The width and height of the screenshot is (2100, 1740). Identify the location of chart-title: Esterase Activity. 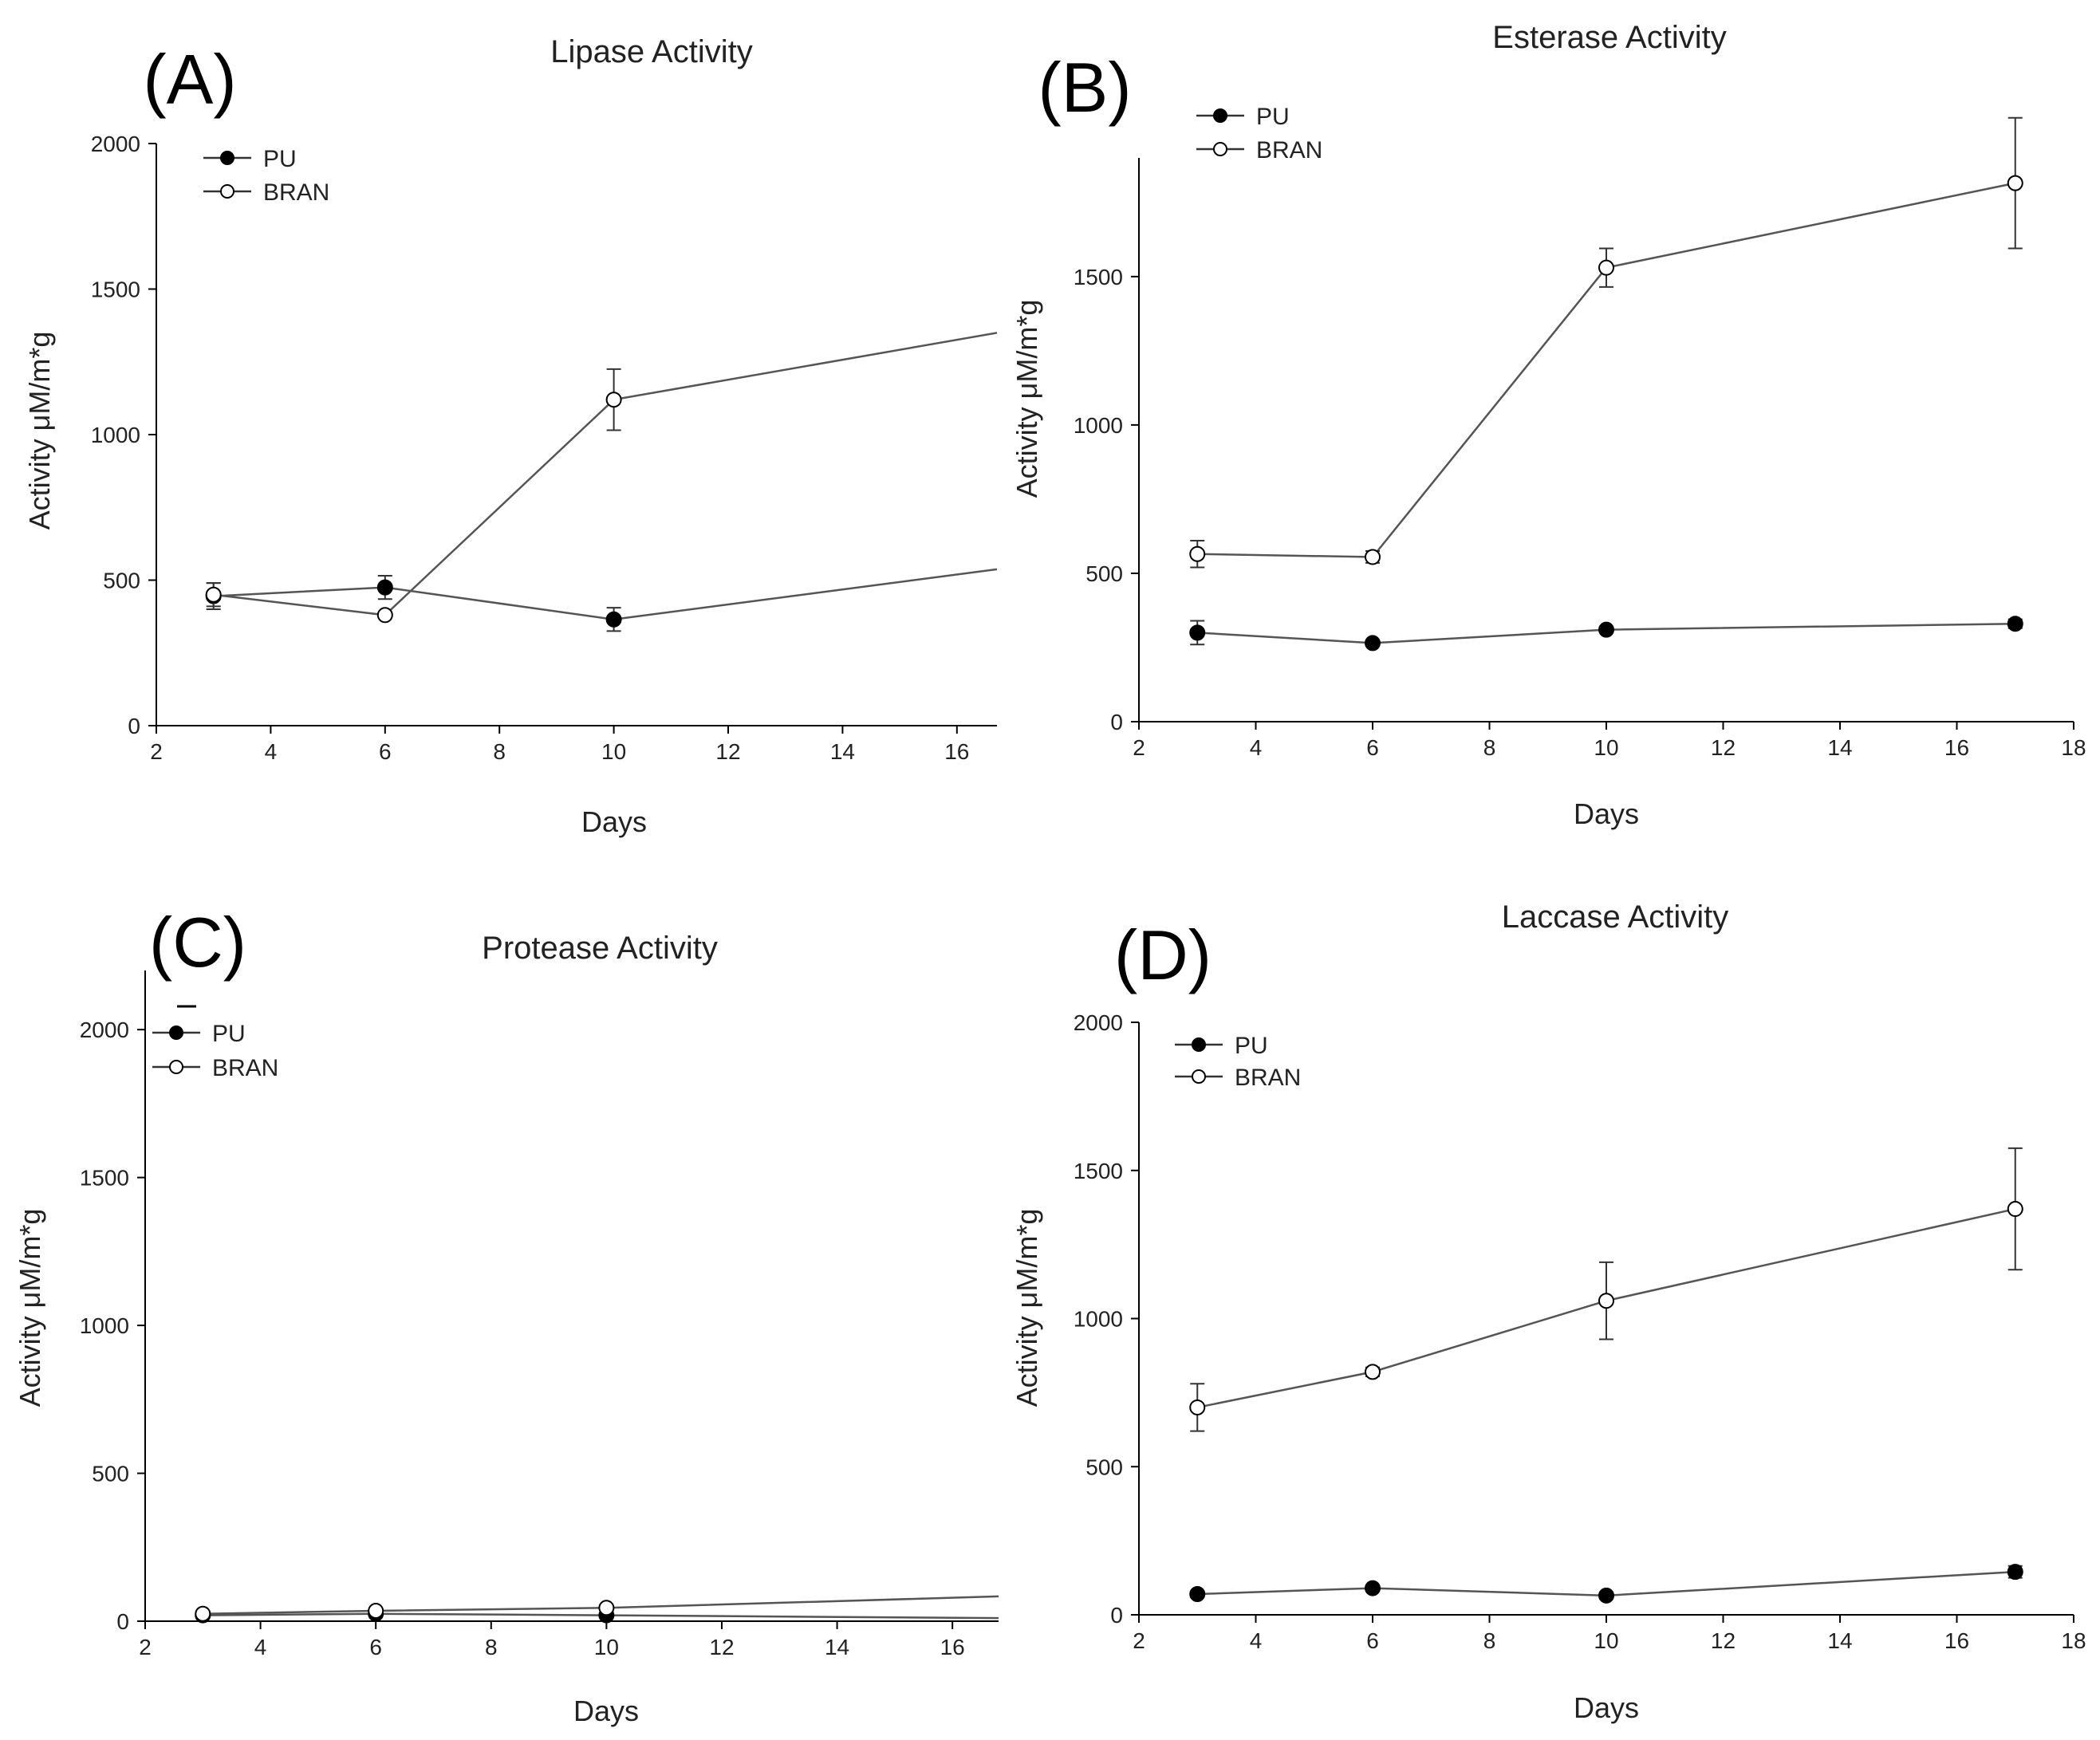
(1609, 38).